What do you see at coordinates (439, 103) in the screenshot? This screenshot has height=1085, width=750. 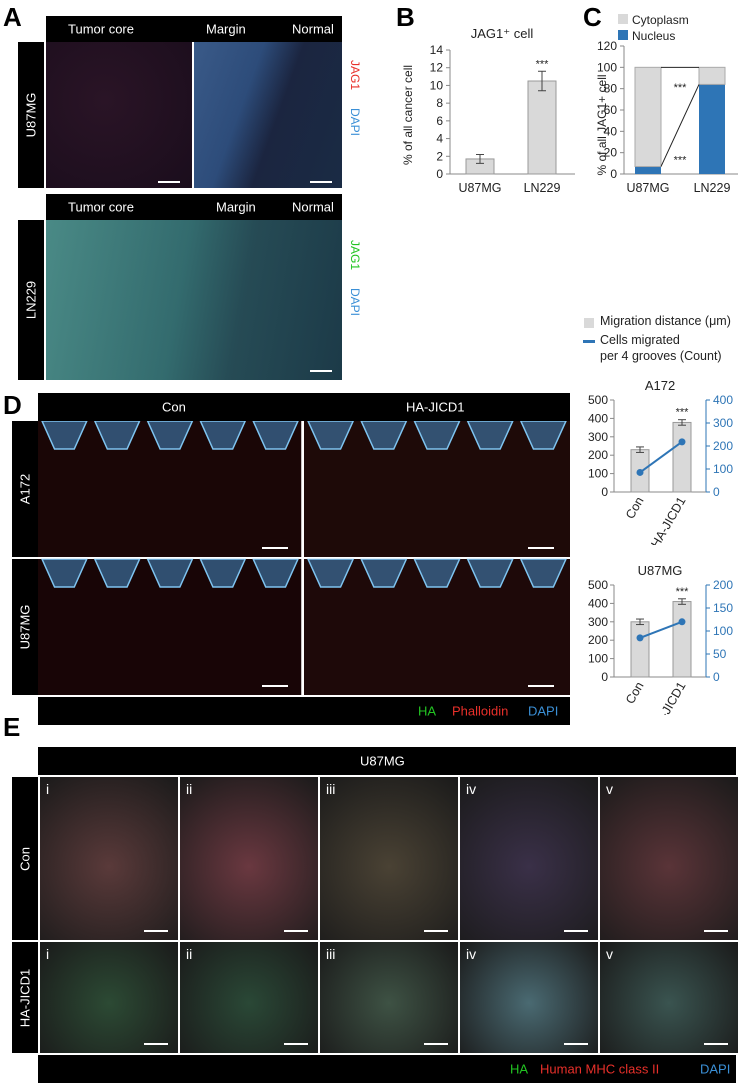 I see `y-tick-label: 8` at bounding box center [439, 103].